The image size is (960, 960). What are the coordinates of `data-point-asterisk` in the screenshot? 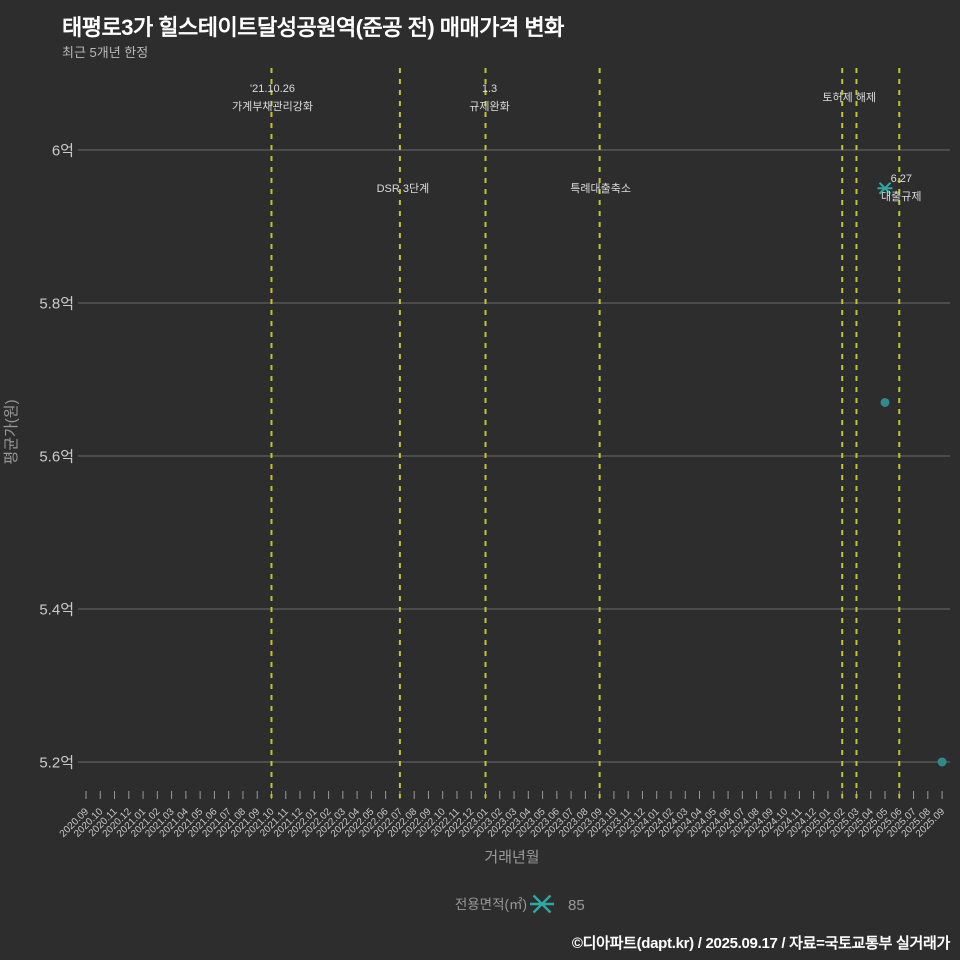 It's located at (885, 188).